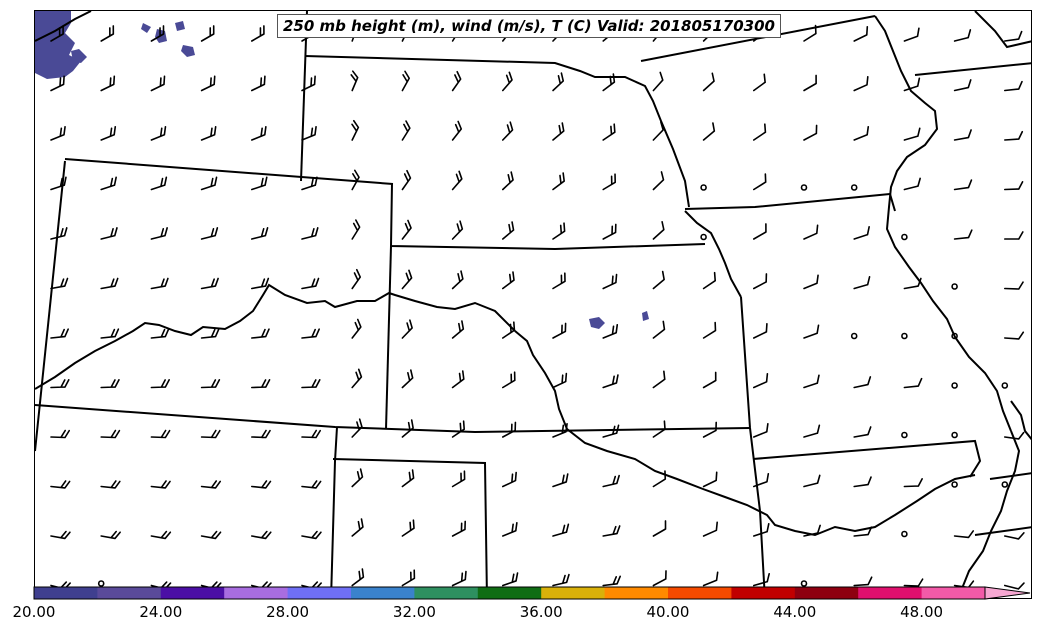 The height and width of the screenshot is (633, 1041). I want to click on boundary-mn-wi, so click(972, 69).